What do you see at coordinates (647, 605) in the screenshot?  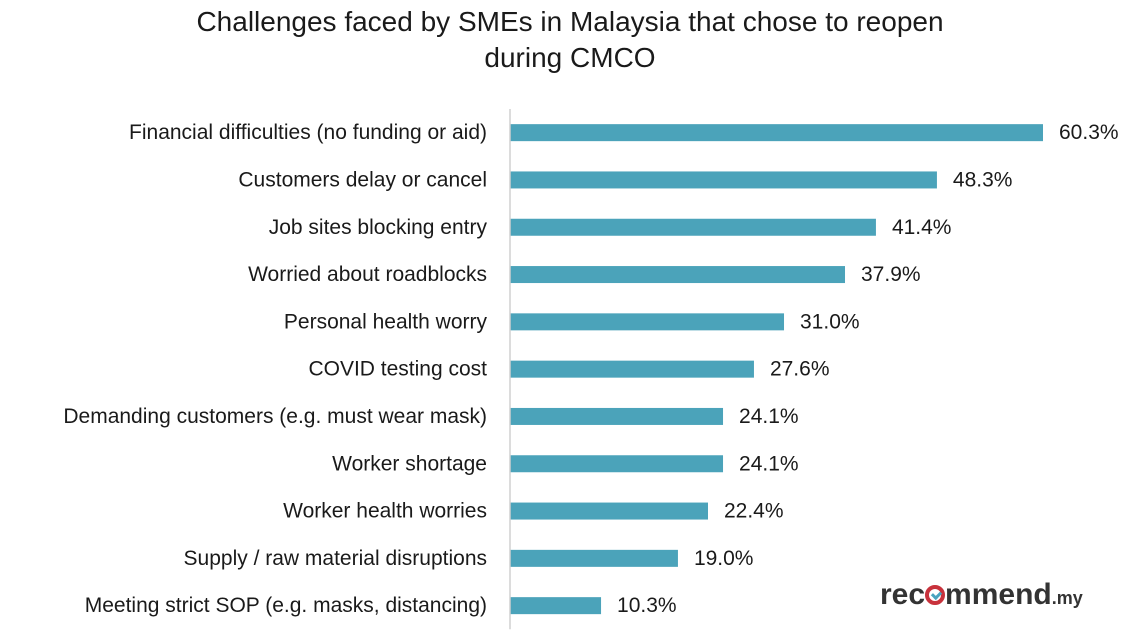 I see `value-label-11: 10.3%` at bounding box center [647, 605].